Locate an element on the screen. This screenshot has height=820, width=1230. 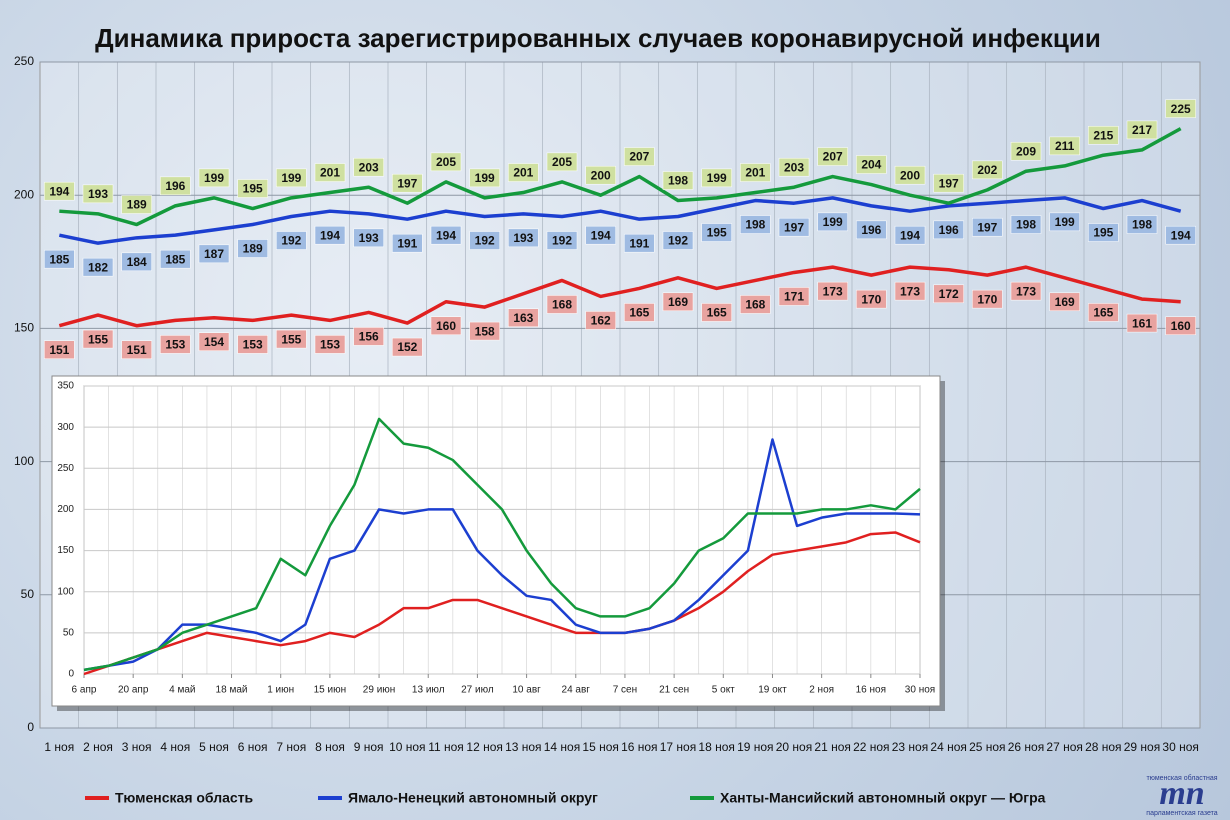
data-label: 205 is located at coordinates (446, 162).